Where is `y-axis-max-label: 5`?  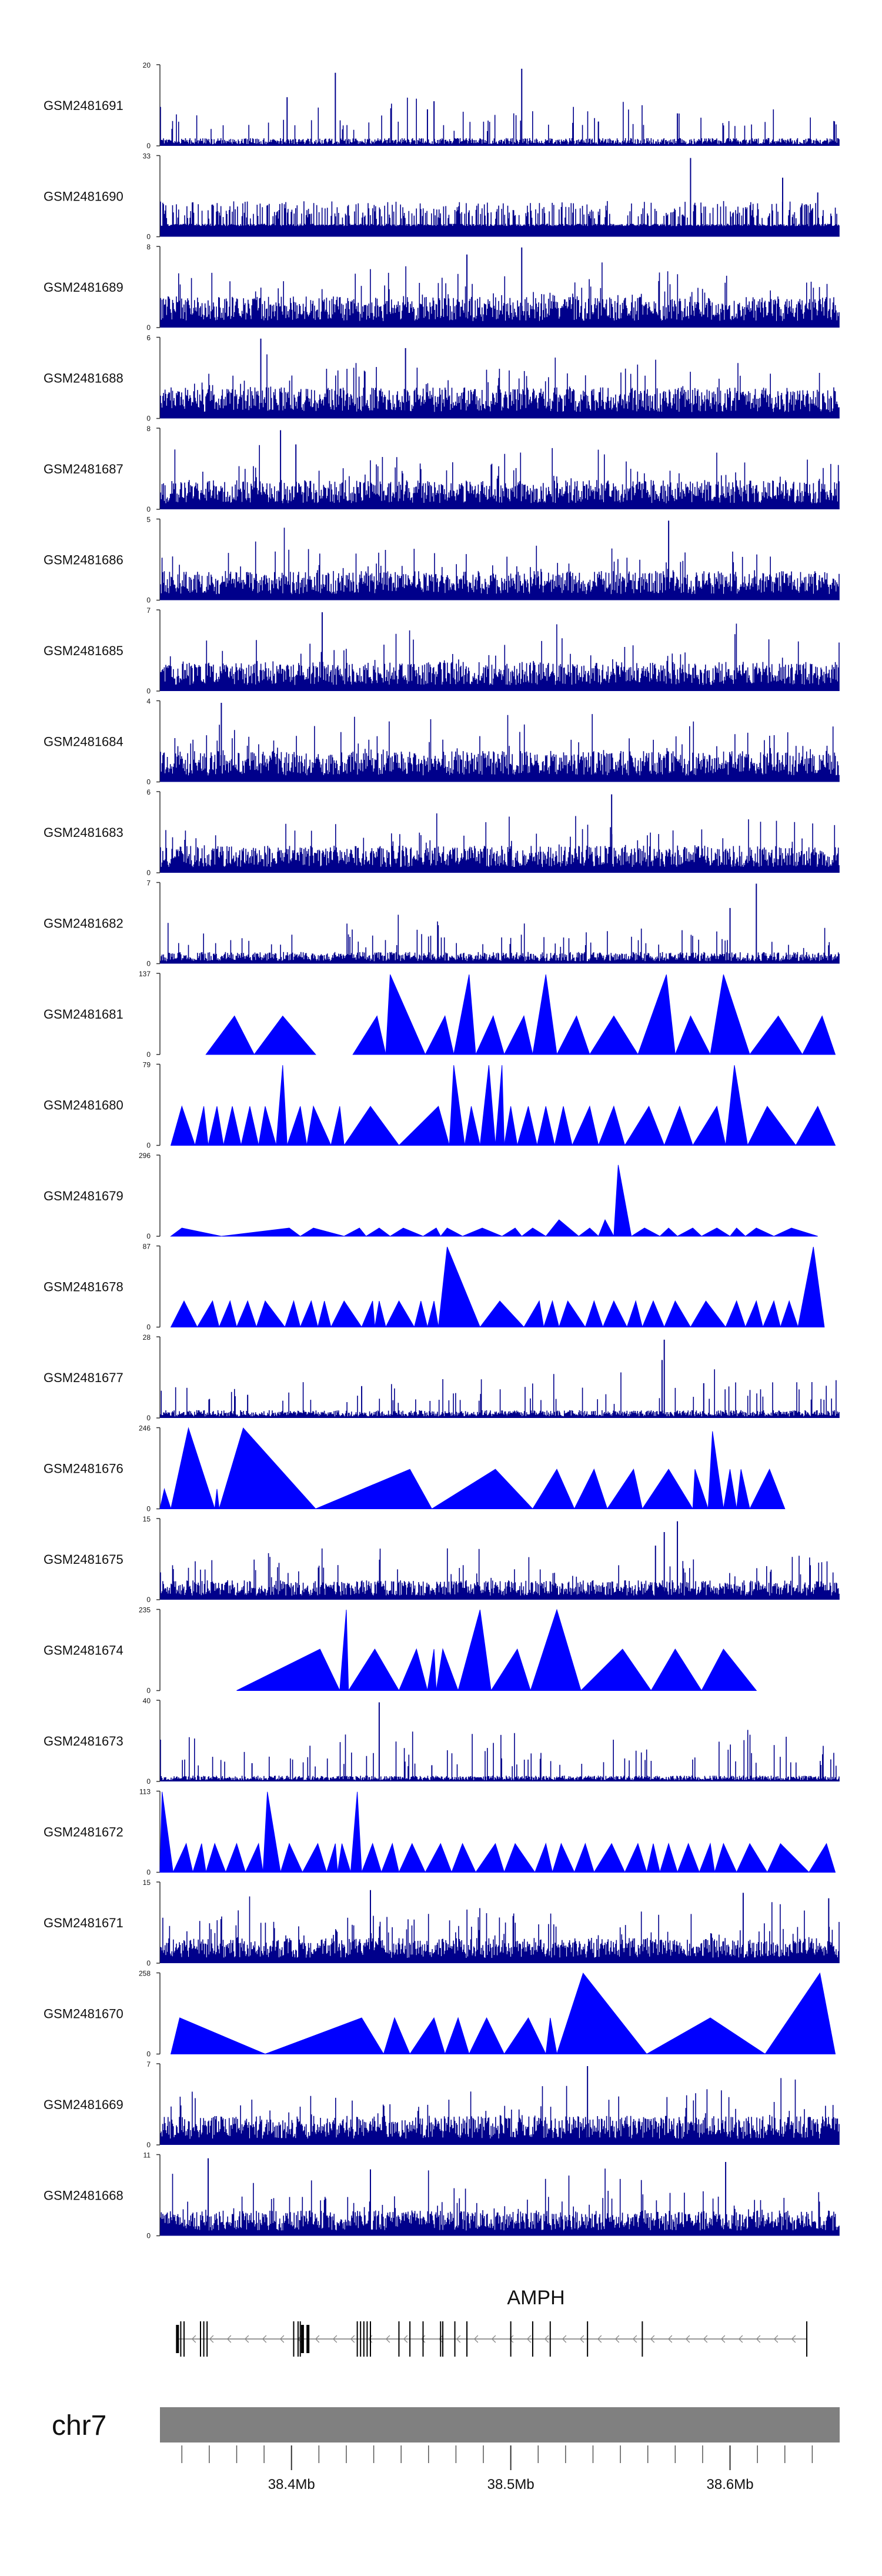
y-axis-max-label: 5 is located at coordinates (148, 520).